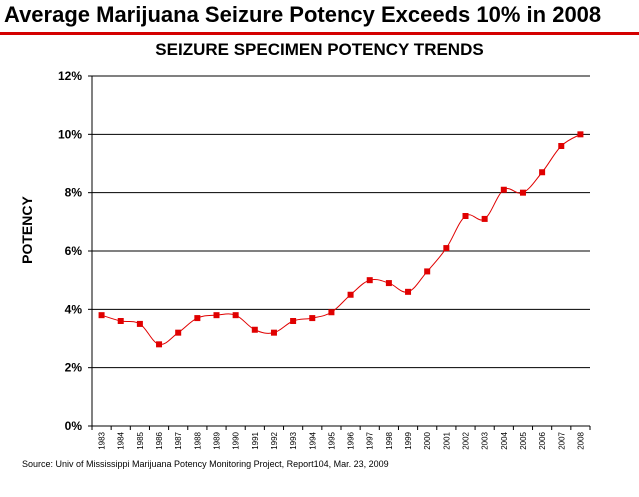 The width and height of the screenshot is (639, 497). I want to click on x-tick-label: 1998, so click(389, 440).